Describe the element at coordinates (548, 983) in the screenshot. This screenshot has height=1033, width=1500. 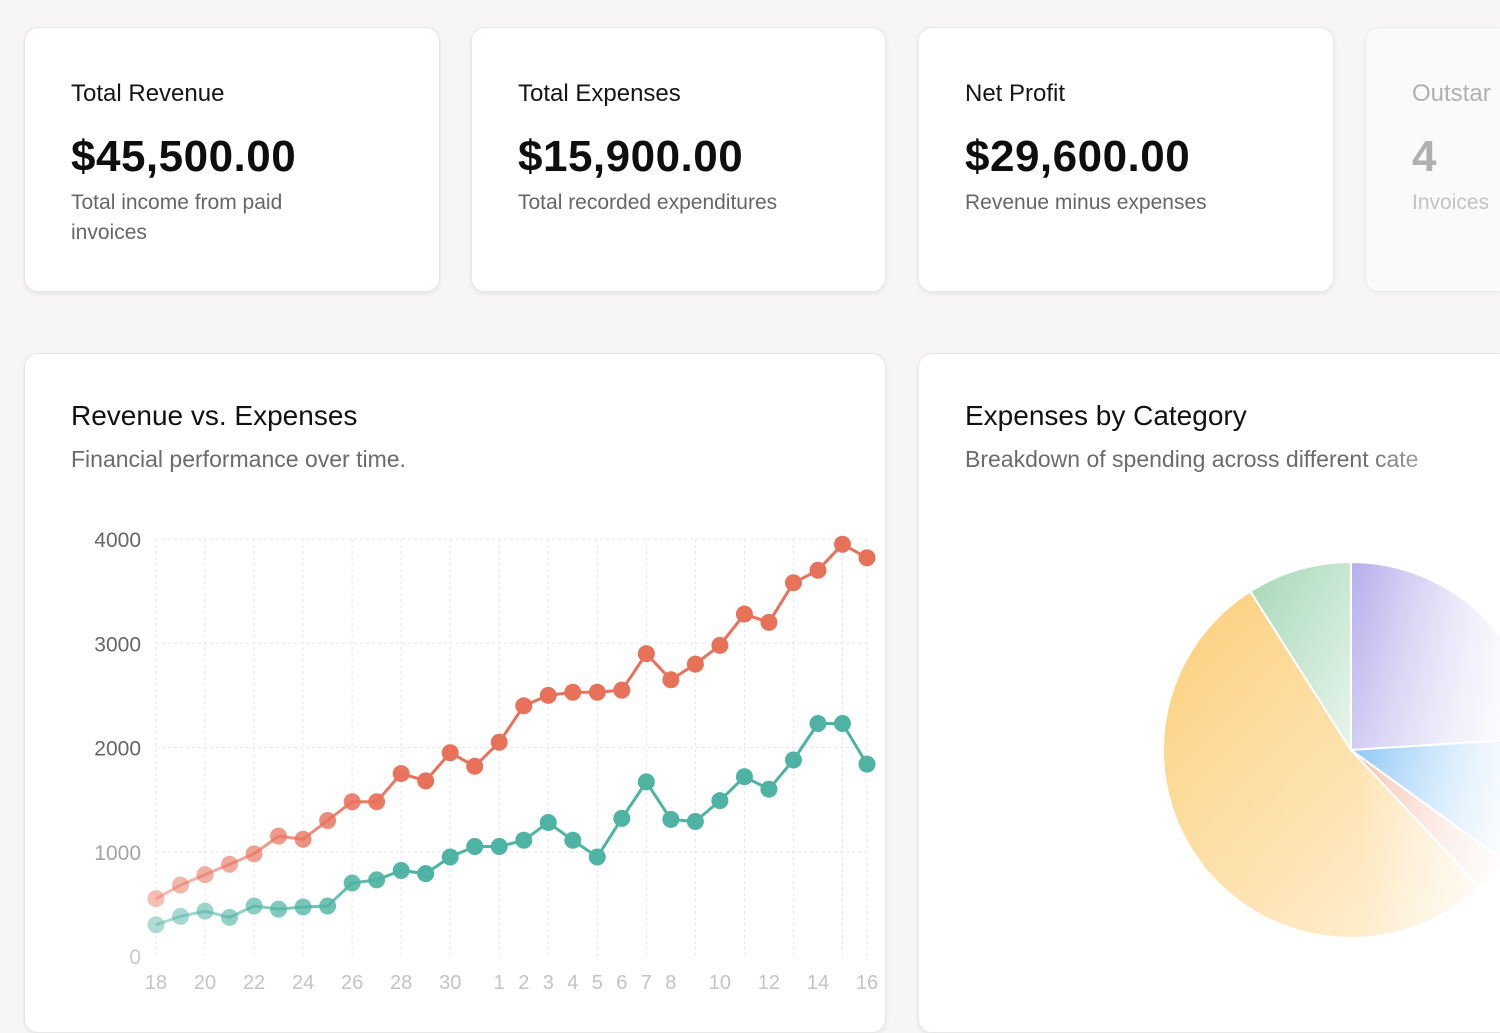
I see `x-tick-label: 3` at that location.